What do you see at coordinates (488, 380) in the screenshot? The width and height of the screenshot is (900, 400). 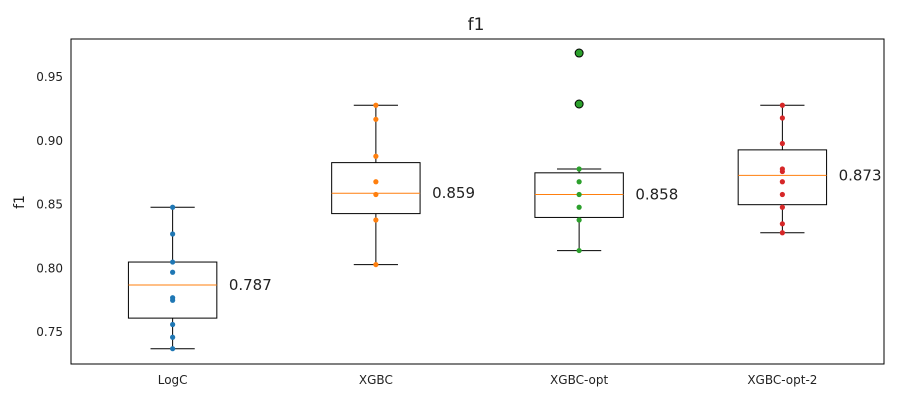 I see `x-axis-ticks: LogC XGBC XGBC-opt XGBC-opt-2` at bounding box center [488, 380].